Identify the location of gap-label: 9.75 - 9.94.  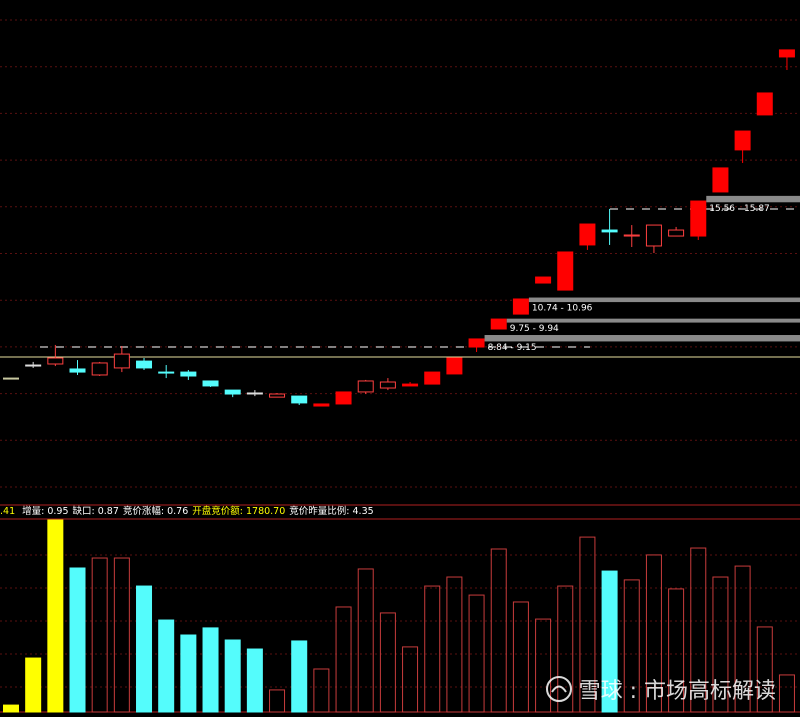
(534, 329).